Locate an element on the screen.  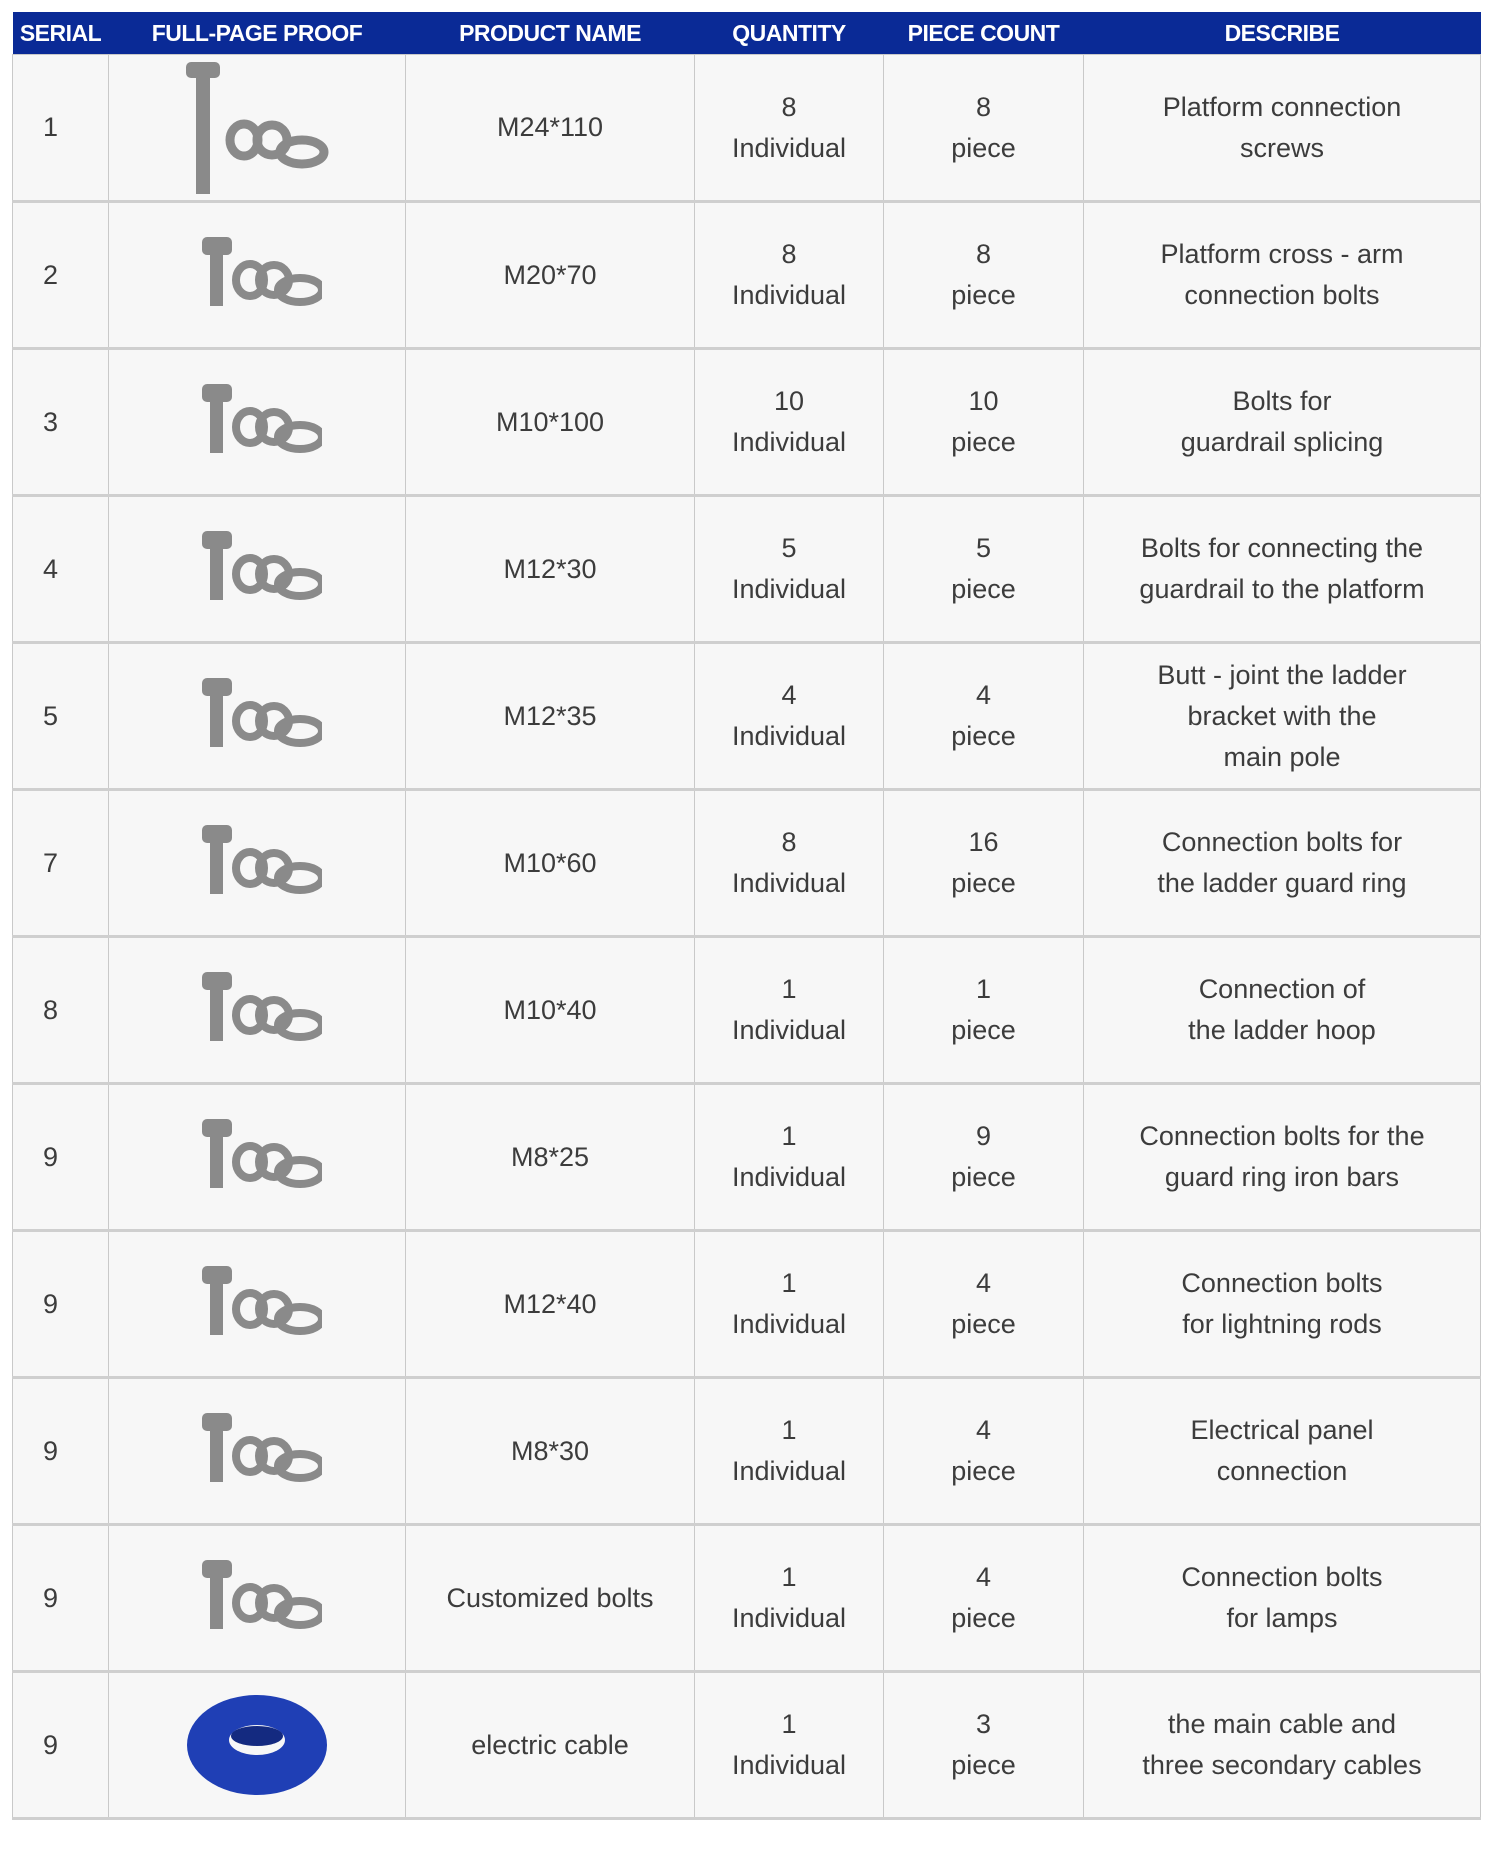
serial-cell: 3 is located at coordinates (60, 422).